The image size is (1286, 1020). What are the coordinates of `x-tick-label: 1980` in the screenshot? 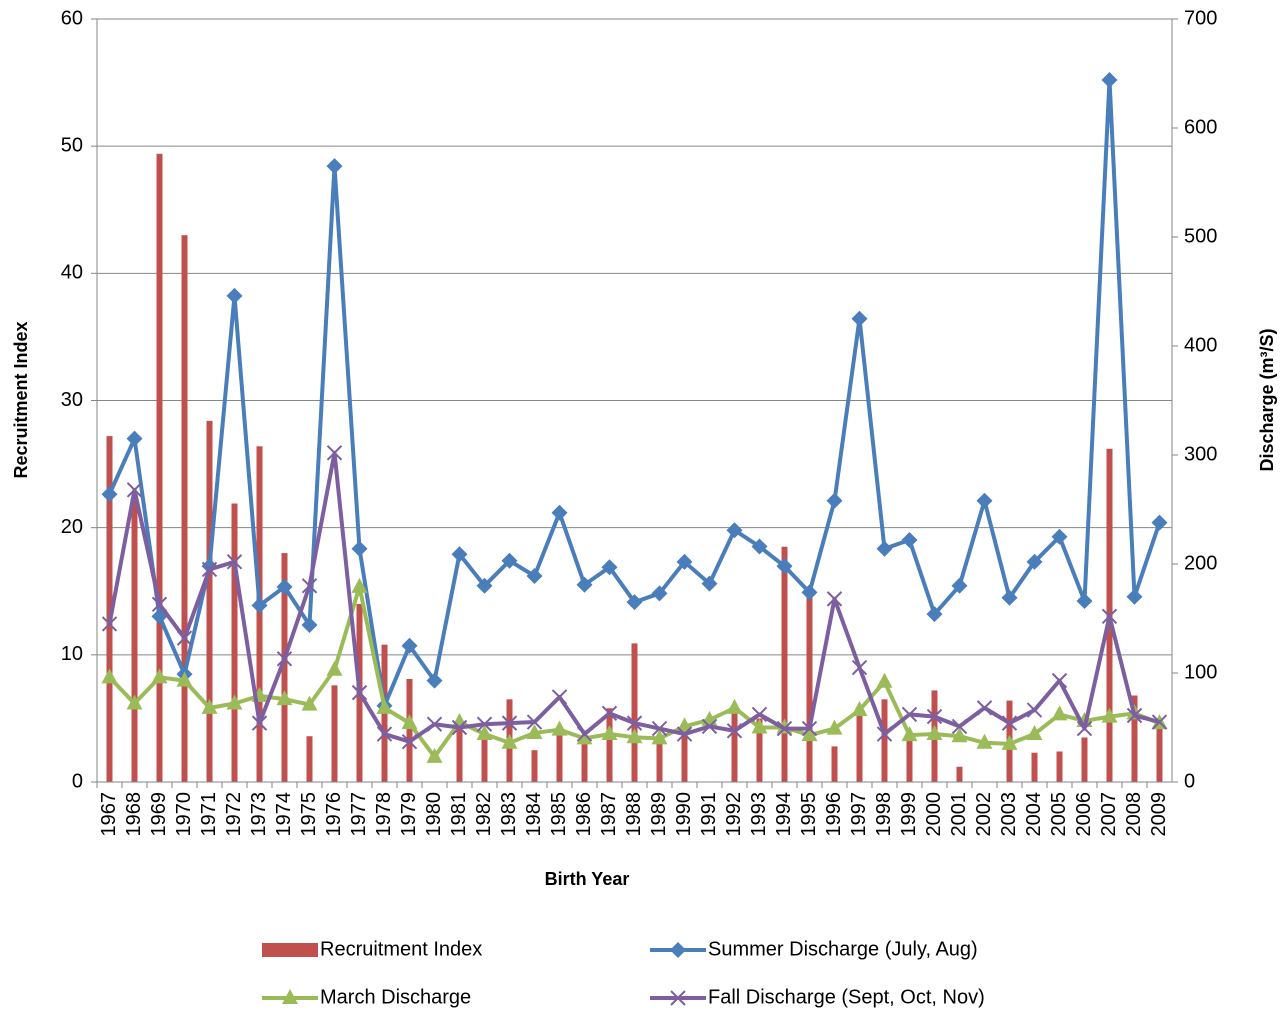 It's located at (434, 814).